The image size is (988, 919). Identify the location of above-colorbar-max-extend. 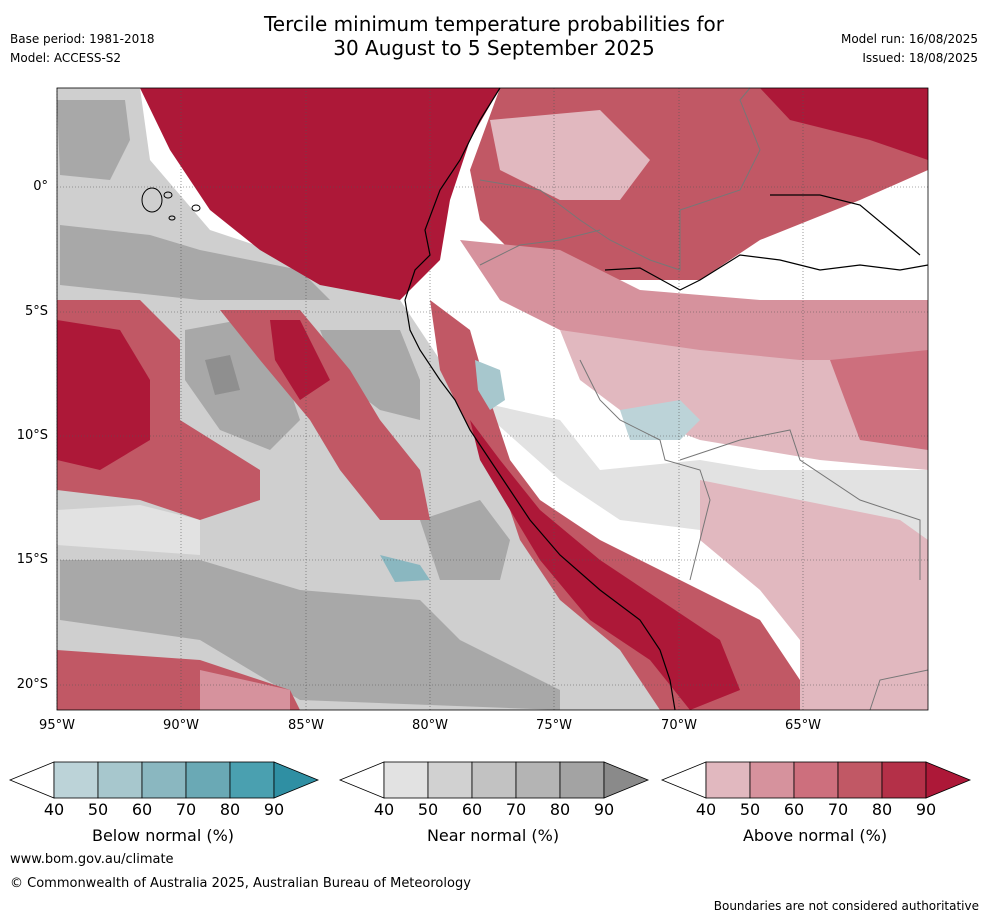
(948, 780).